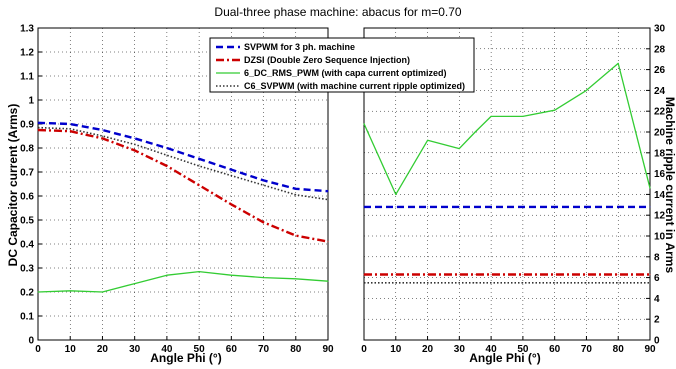 The width and height of the screenshot is (676, 369). I want to click on left-y-tick-label: 0.5, so click(27, 221).